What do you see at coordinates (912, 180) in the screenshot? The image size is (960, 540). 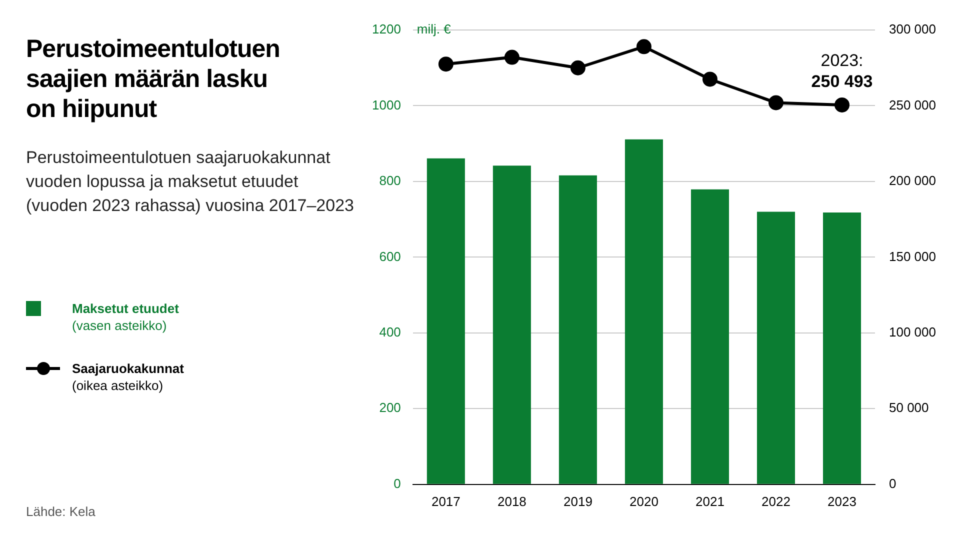 I see `y2-tick-label: 200 000` at bounding box center [912, 180].